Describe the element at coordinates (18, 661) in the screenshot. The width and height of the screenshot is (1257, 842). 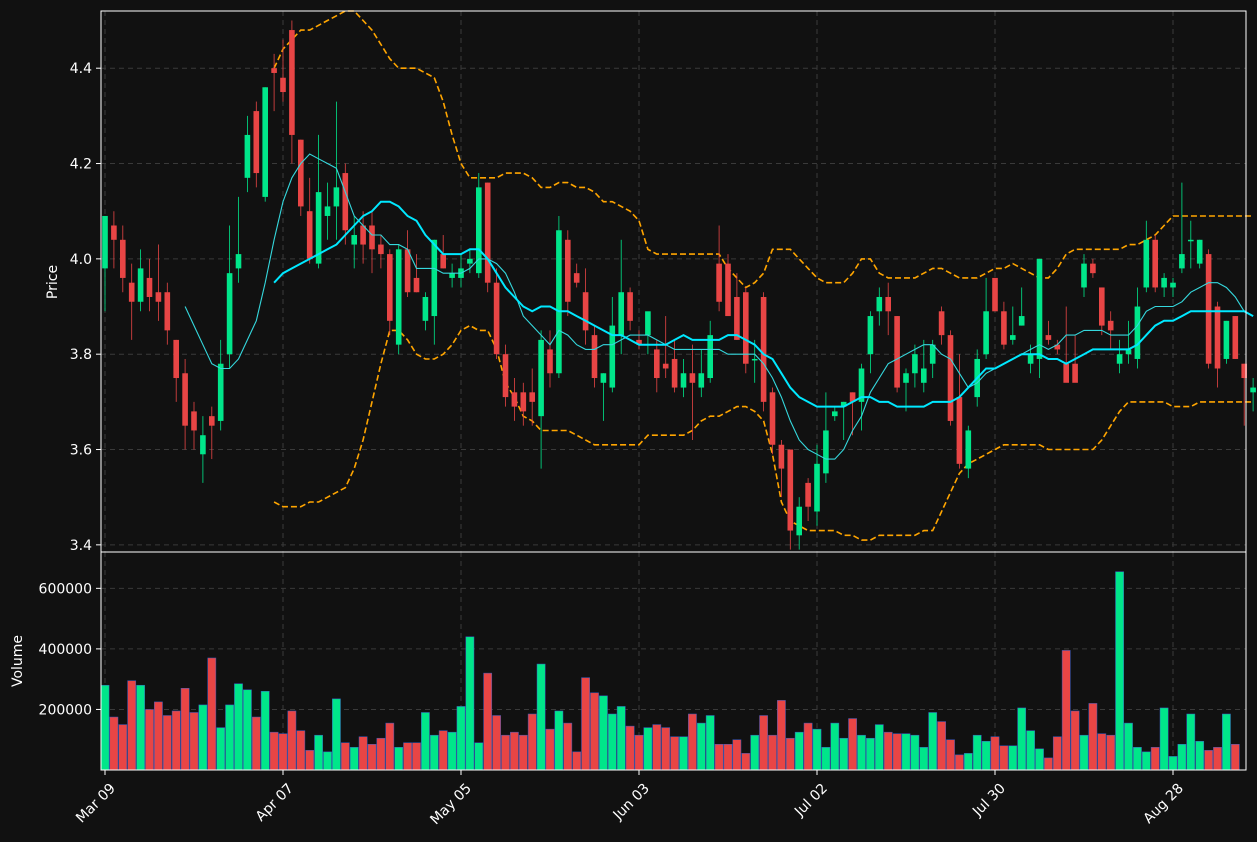
I see `volume-axis-label: Volume` at that location.